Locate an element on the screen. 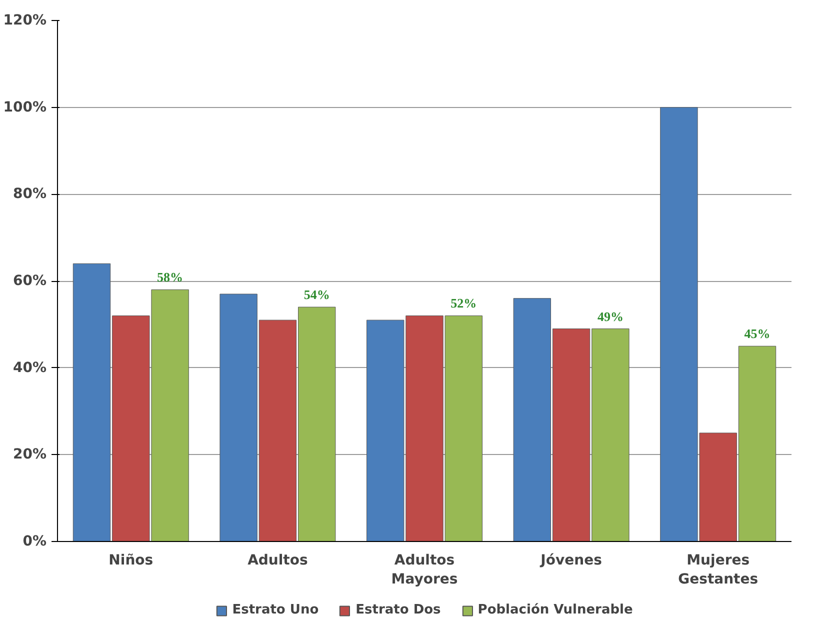 The image size is (821, 639). y-tick-label: 0% is located at coordinates (34, 542).